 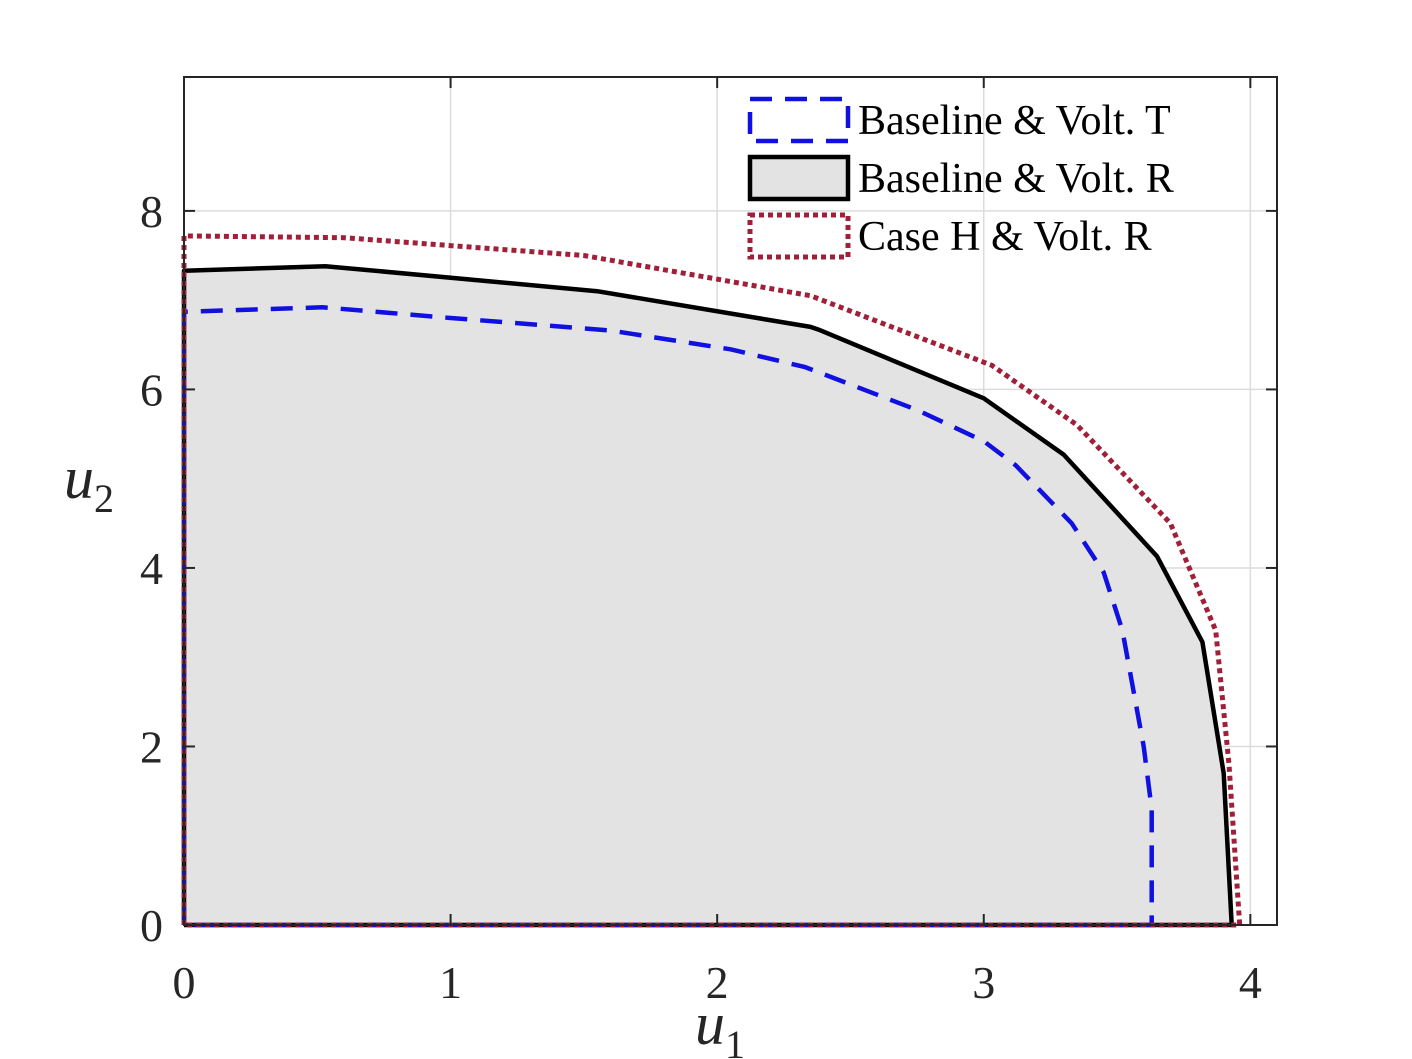 What do you see at coordinates (151, 925) in the screenshot?
I see `y-tick-label: 0` at bounding box center [151, 925].